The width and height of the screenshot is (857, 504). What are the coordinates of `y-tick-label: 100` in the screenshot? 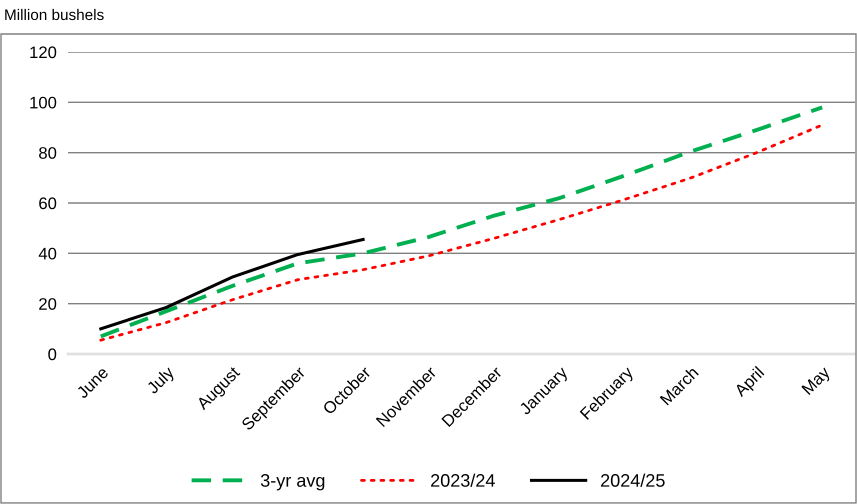 It's located at (43, 102).